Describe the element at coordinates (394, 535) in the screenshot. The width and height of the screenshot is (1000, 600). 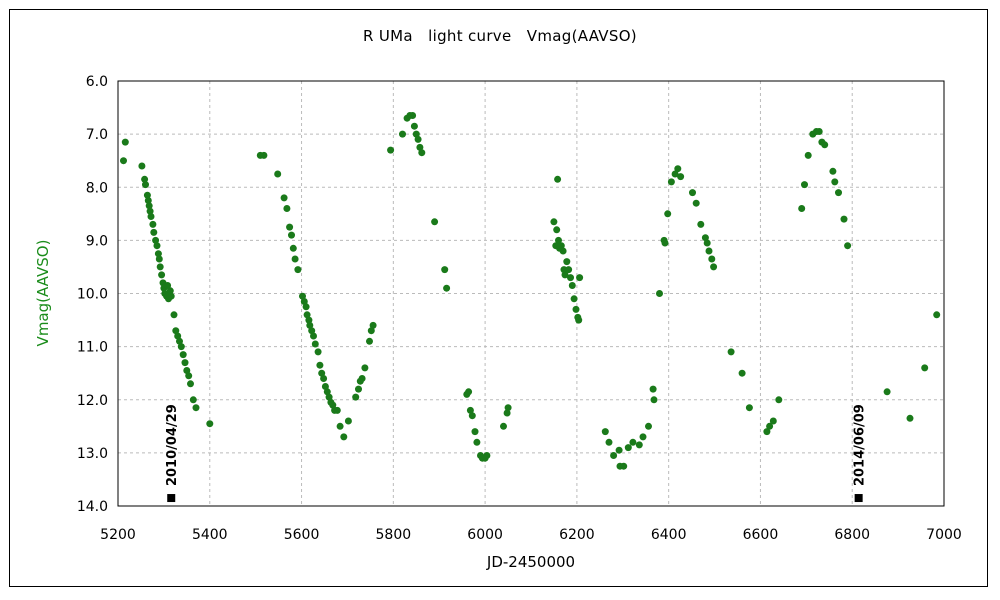
I see `x-tick-label: 5800` at that location.